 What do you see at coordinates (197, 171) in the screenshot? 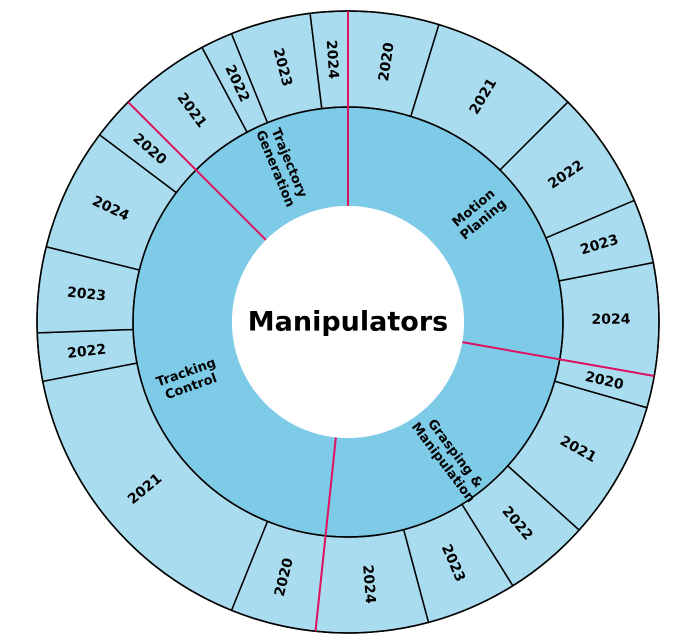
I see `category-divider-trajectory-generation` at bounding box center [197, 171].